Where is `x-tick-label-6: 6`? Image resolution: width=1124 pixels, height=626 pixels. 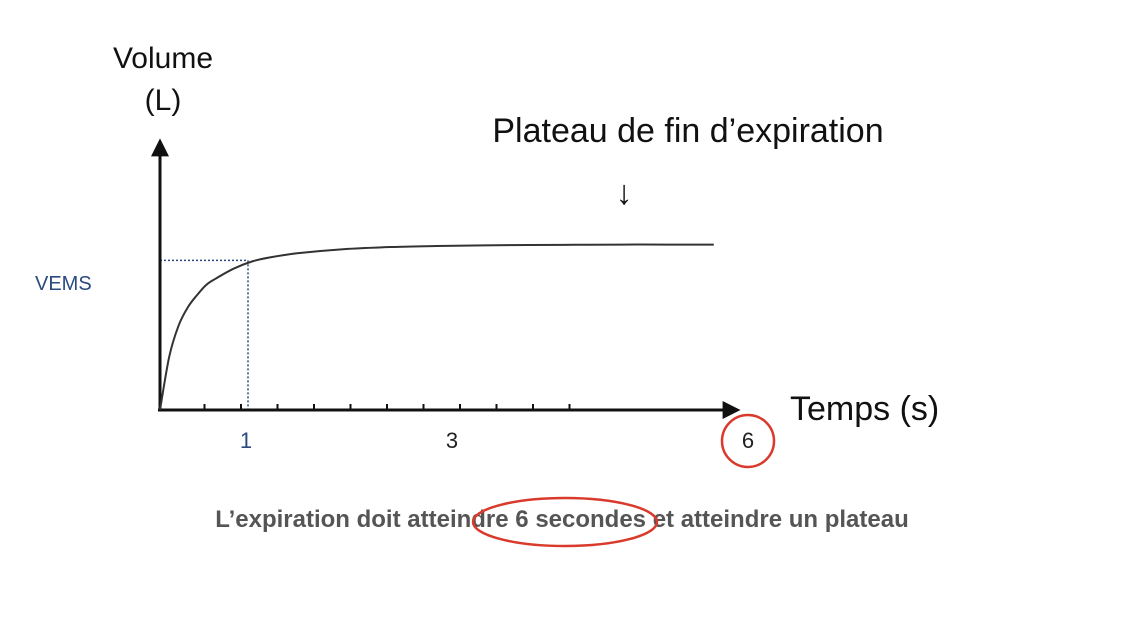 x-tick-label-6: 6 is located at coordinates (748, 440).